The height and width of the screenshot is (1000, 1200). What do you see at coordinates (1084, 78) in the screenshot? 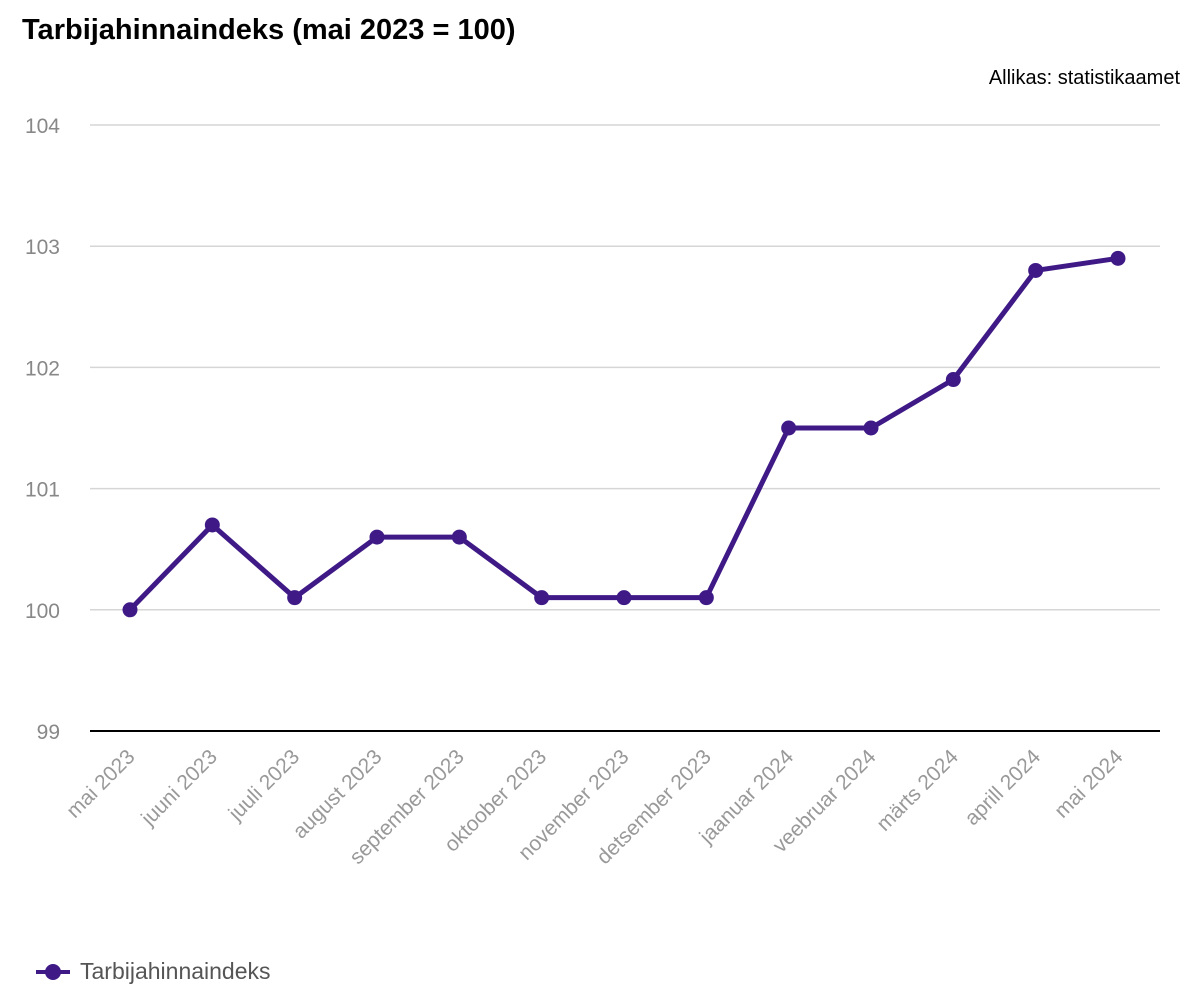
I see `chart-source: Allikas: statistikaamet` at bounding box center [1084, 78].